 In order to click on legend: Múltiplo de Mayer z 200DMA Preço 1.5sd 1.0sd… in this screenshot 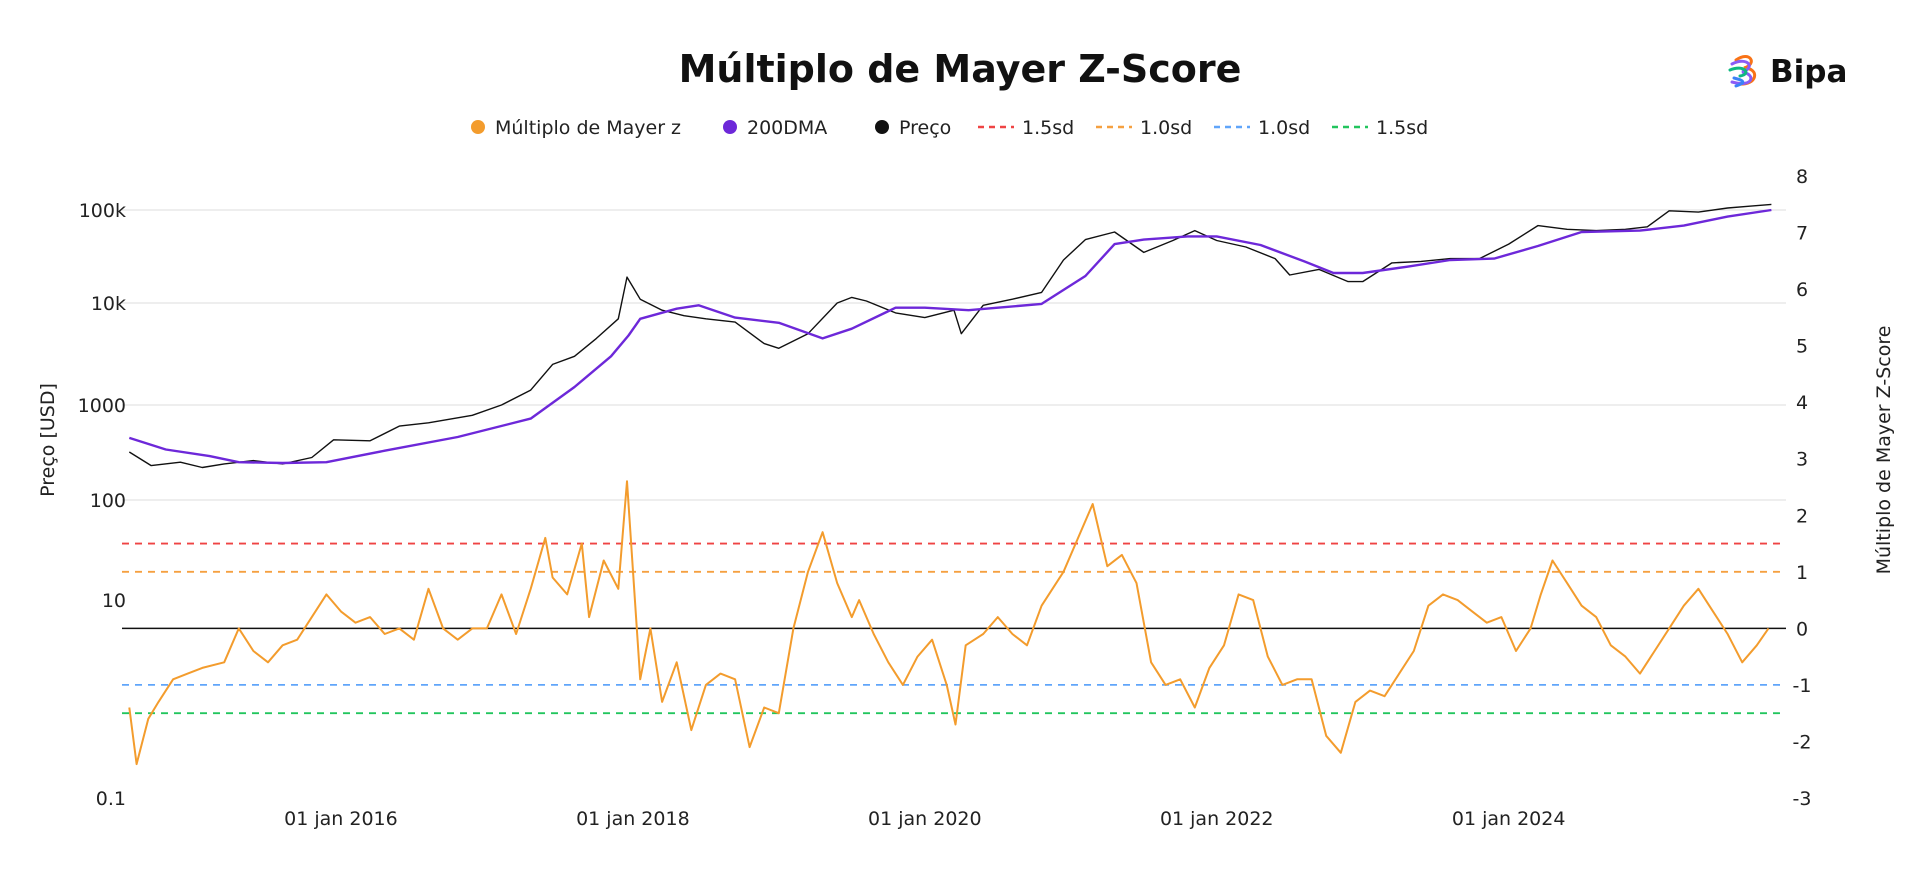, I will do `click(949, 128)`.